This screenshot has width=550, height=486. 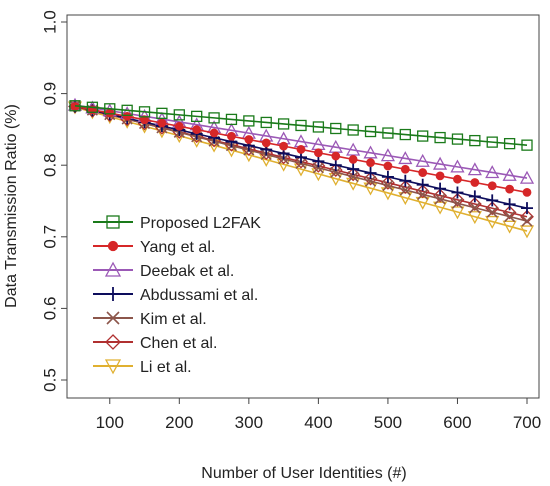 What do you see at coordinates (49, 380) in the screenshot?
I see `y-tick-label: 0.5` at bounding box center [49, 380].